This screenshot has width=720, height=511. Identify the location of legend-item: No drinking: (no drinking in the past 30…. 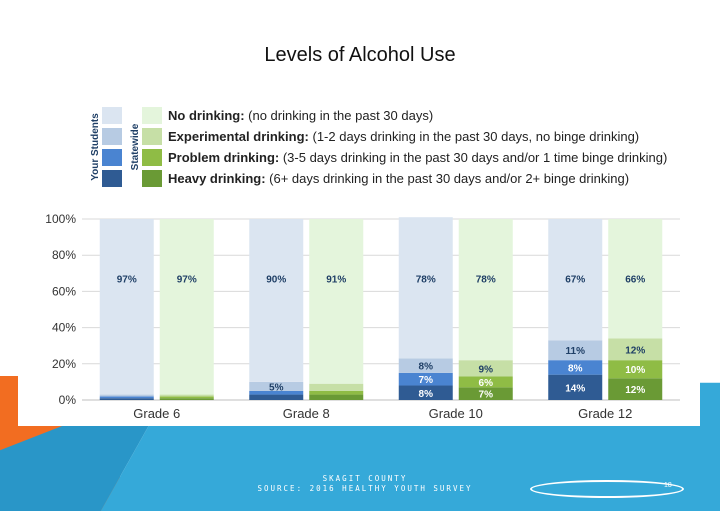
(300, 115).